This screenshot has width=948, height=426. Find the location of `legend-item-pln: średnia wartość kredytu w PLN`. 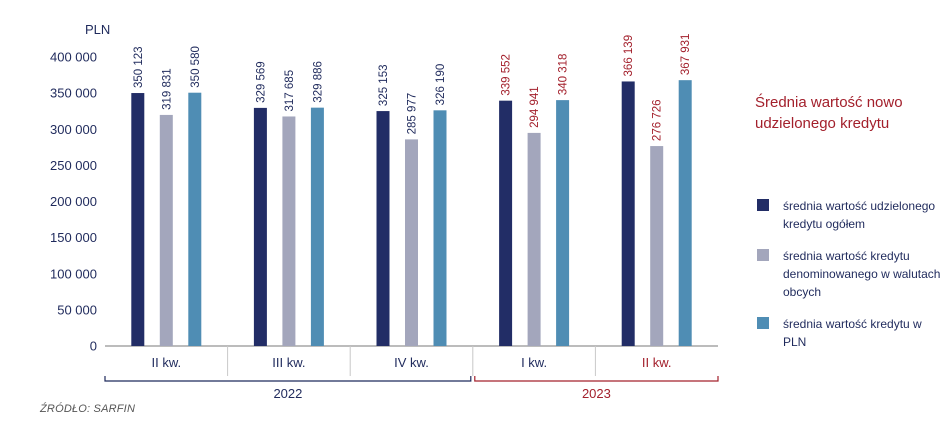

legend-item-pln: średnia wartość kredytu w PLN is located at coordinates (849, 333).